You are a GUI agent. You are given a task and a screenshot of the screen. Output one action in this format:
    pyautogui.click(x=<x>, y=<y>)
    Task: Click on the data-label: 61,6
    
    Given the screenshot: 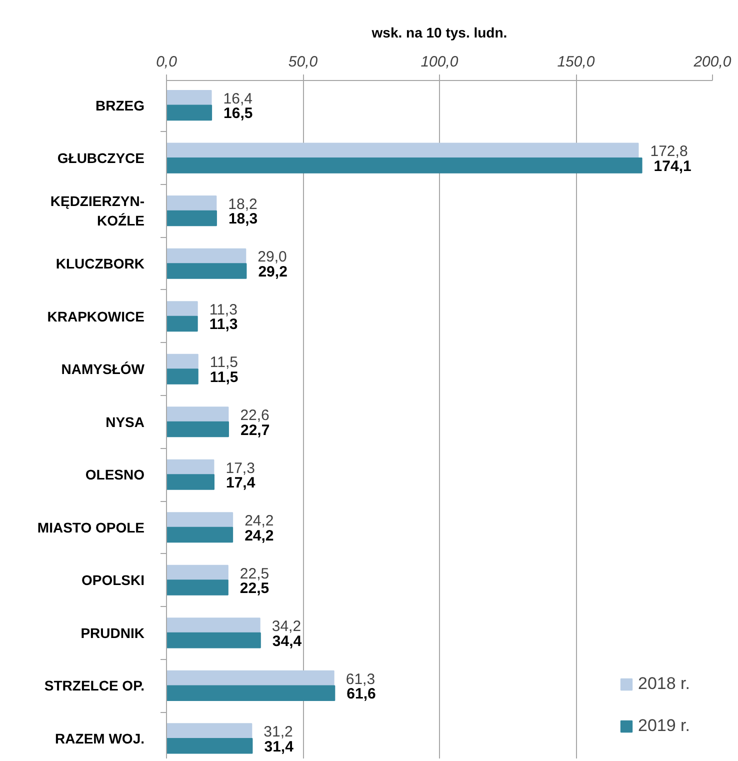 What is the action you would take?
    pyautogui.click(x=361, y=694)
    